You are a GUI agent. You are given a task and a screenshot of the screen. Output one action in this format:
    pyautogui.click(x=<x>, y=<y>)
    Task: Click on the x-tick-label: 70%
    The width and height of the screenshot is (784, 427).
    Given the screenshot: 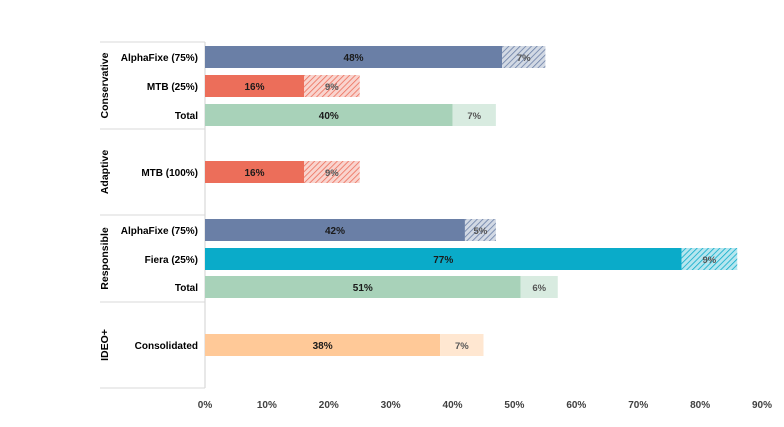 What is the action you would take?
    pyautogui.click(x=638, y=405)
    